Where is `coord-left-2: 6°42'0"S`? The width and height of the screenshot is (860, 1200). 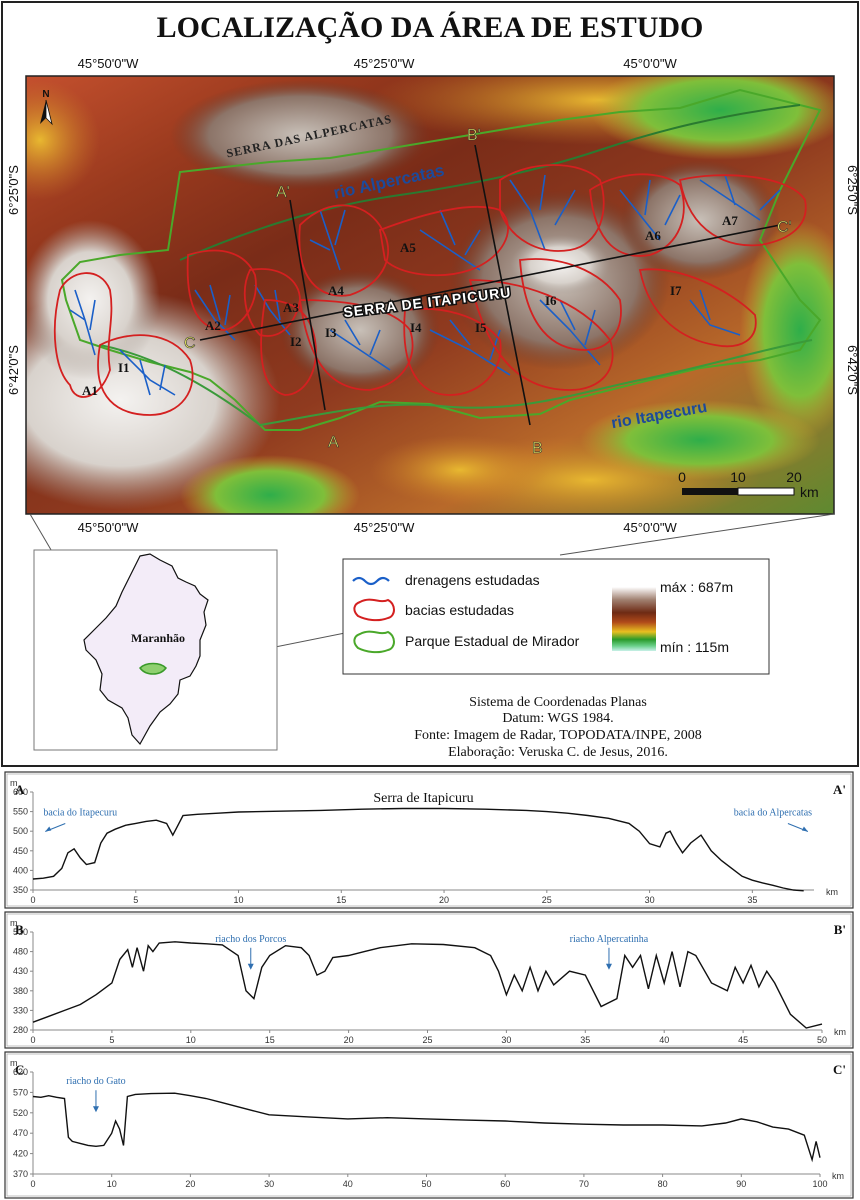
coord-left-2: 6°42'0"S is located at coordinates (13, 370).